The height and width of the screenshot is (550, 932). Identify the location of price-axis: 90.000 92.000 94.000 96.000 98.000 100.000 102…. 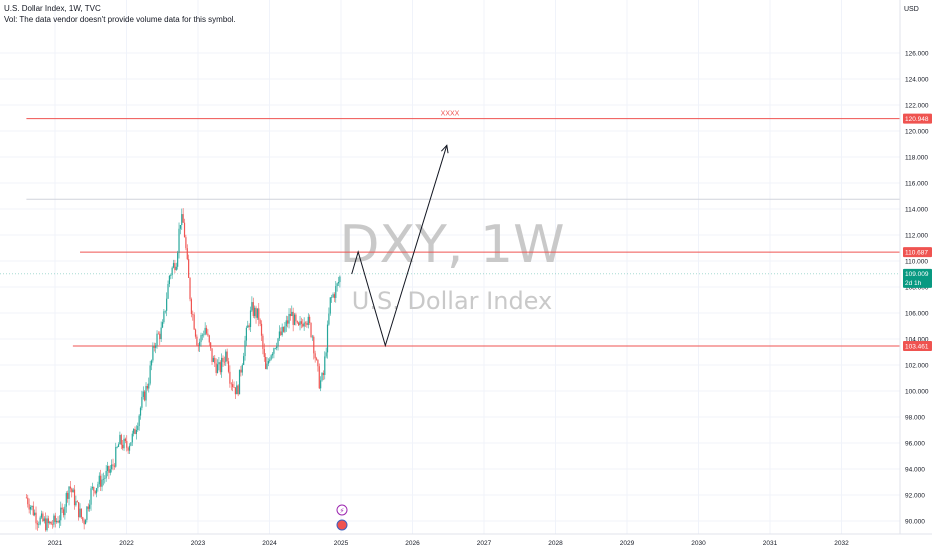
(915, 267).